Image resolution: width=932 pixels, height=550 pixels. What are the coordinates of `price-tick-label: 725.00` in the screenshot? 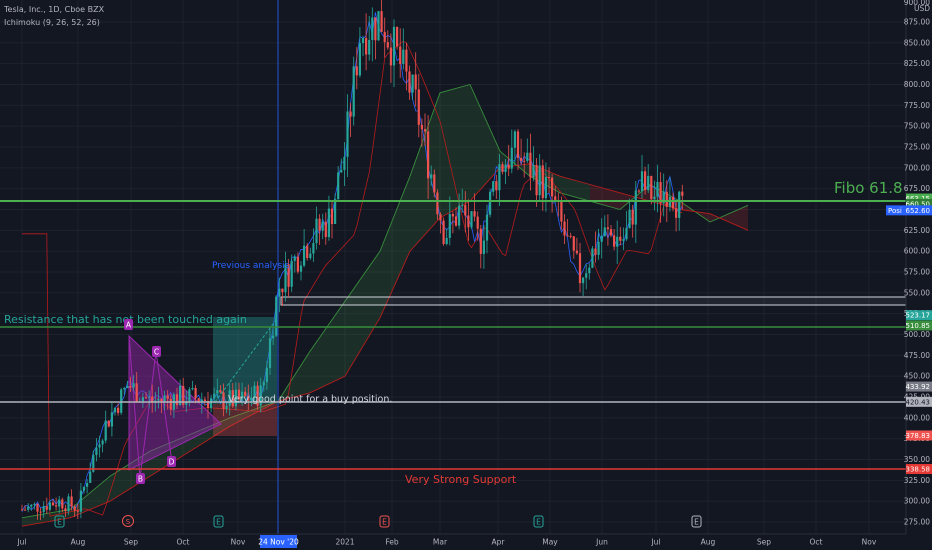 It's located at (917, 147).